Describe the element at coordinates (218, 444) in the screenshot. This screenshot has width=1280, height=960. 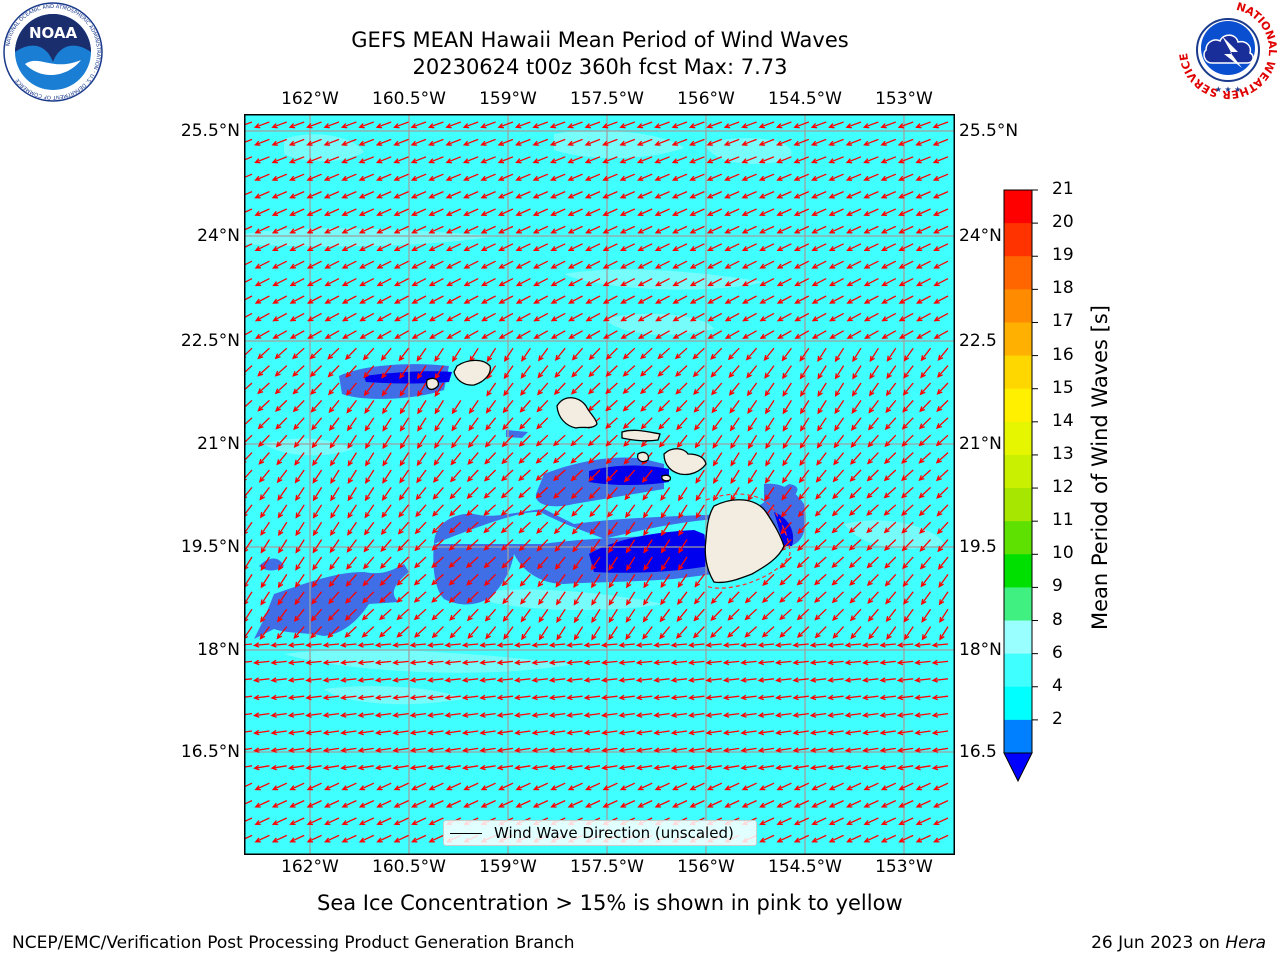
I see `lat-label-left-4: 21°N` at that location.